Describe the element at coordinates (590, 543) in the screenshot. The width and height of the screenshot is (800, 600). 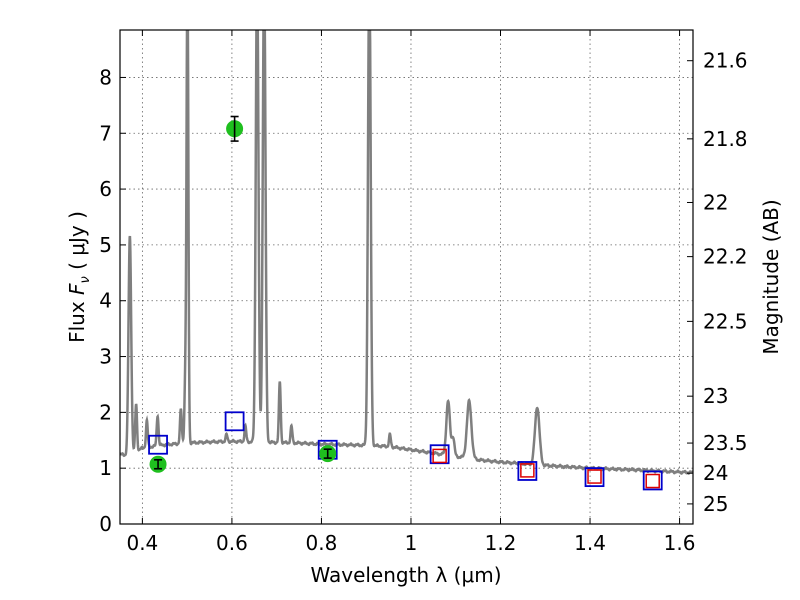
I see `x-tick-label: 1.4` at that location.